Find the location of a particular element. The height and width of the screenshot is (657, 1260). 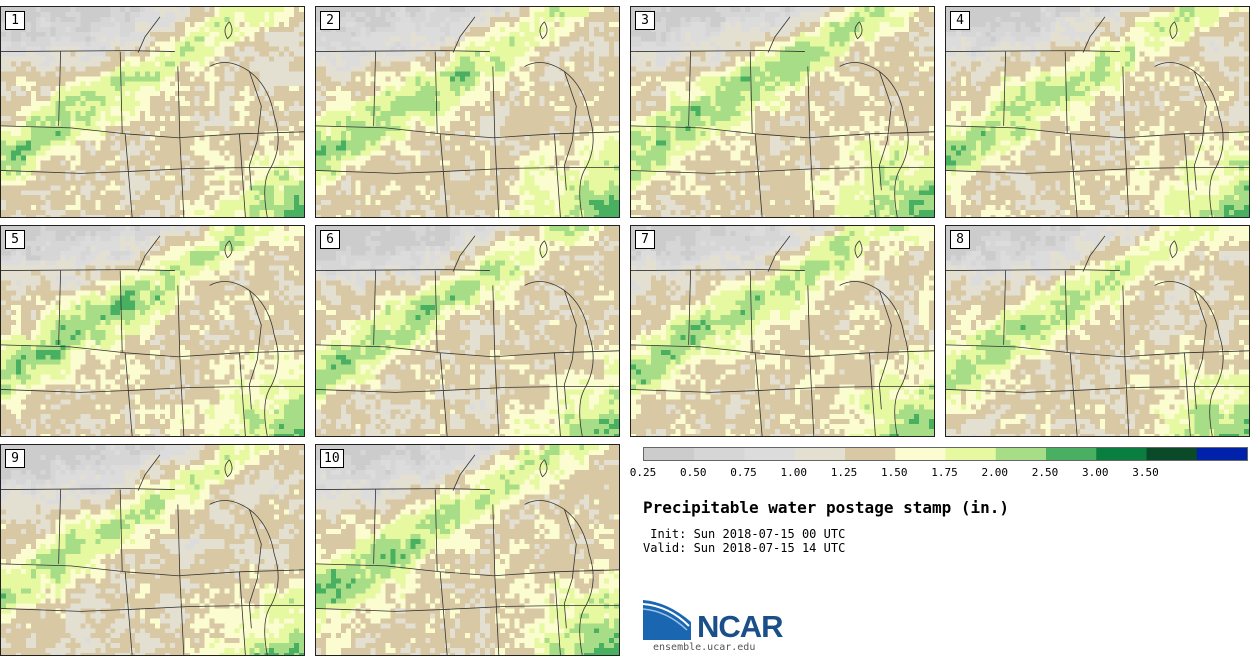

member-number-label: 6 is located at coordinates (330, 239).